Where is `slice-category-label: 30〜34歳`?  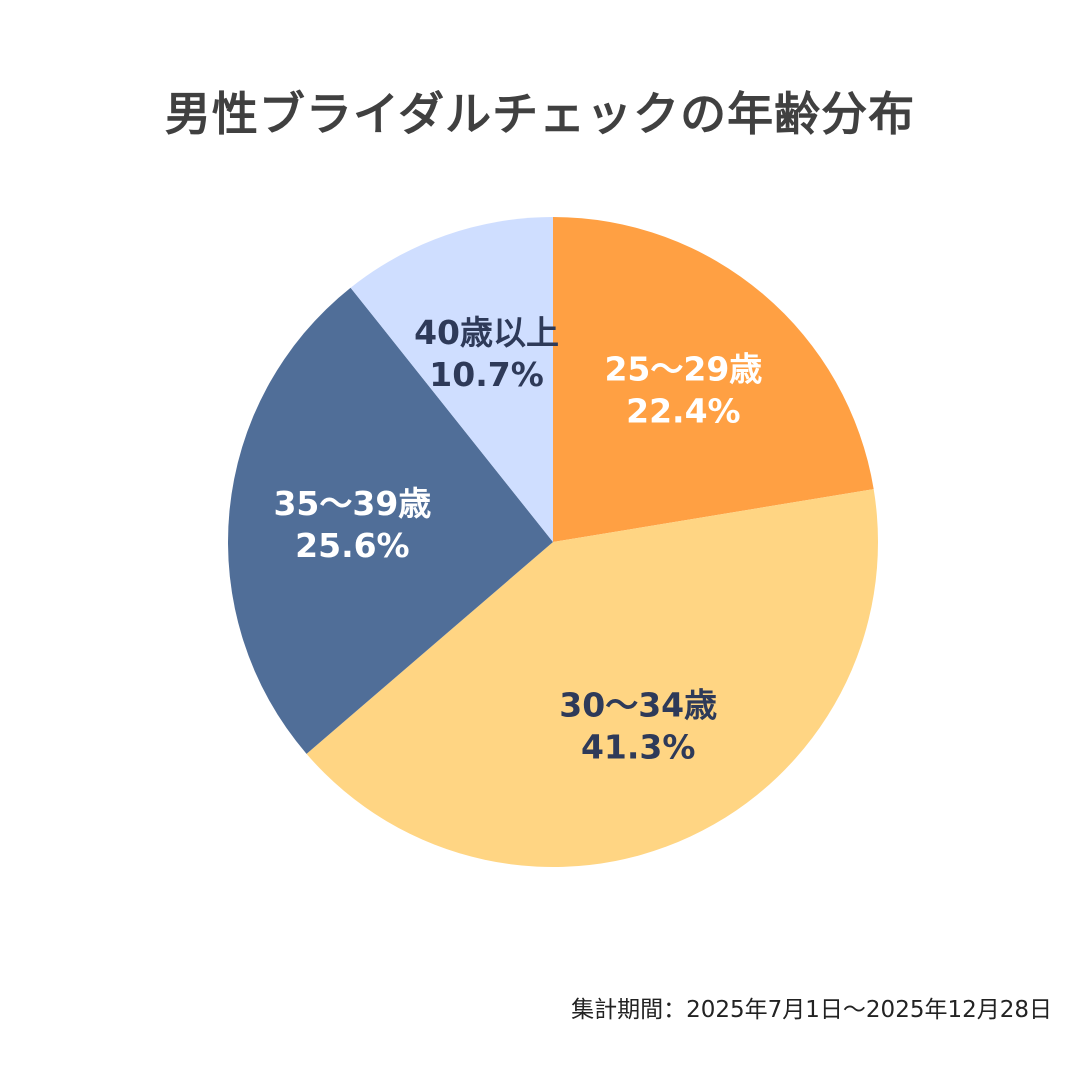
slice-category-label: 30〜34歳 is located at coordinates (638, 705).